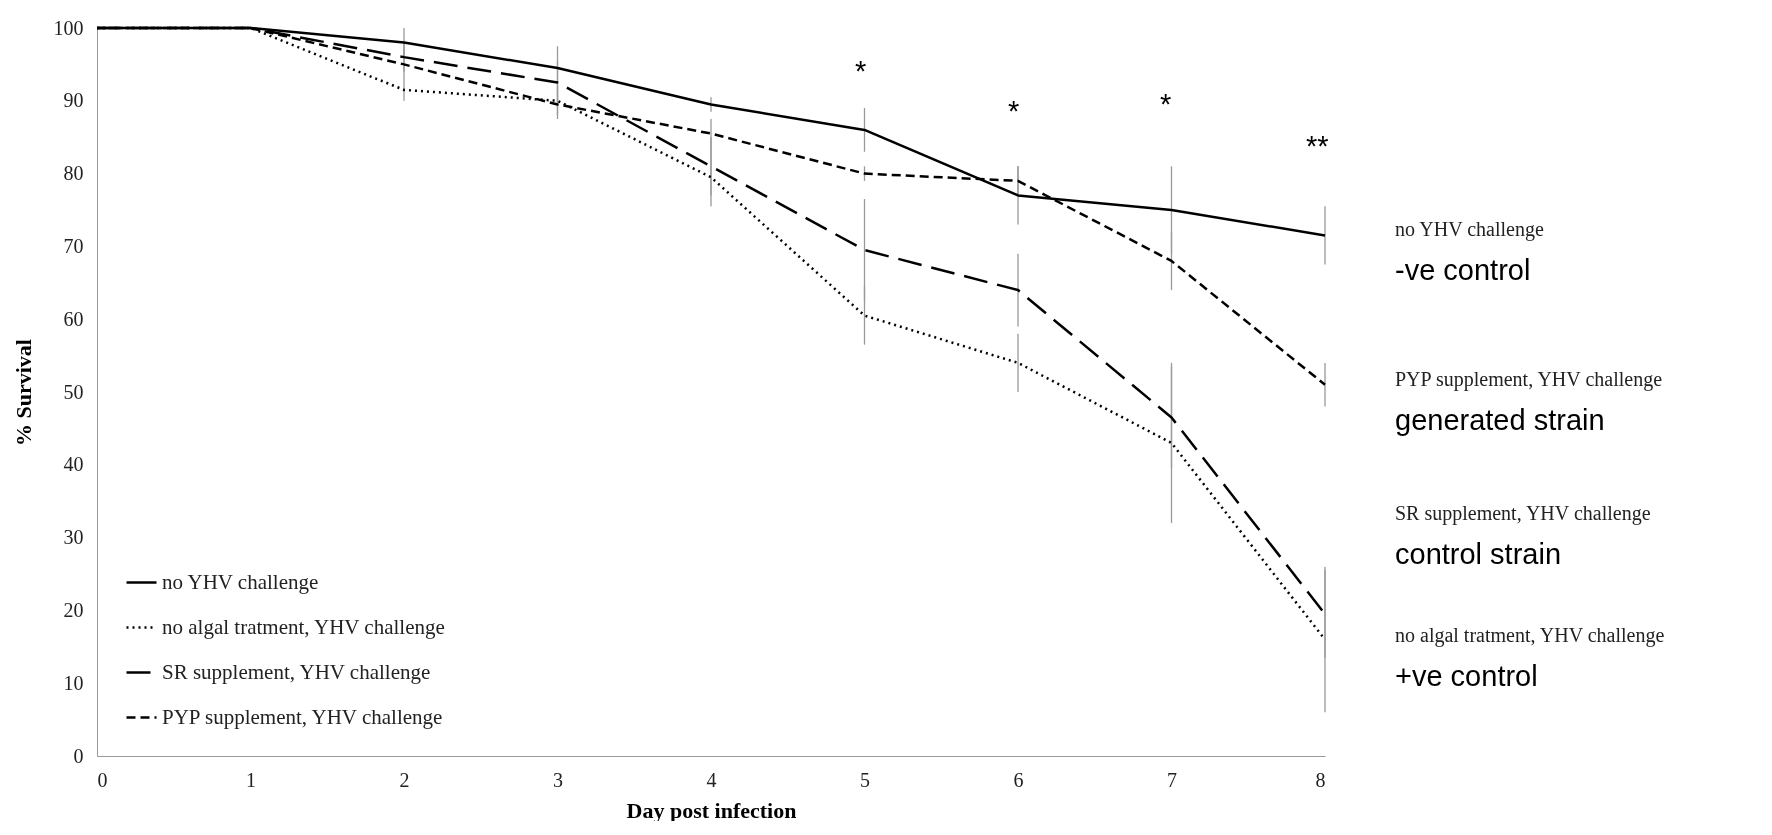 The image size is (1772, 835). Describe the element at coordinates (73, 318) in the screenshot. I see `y-tick-label: 60` at that location.